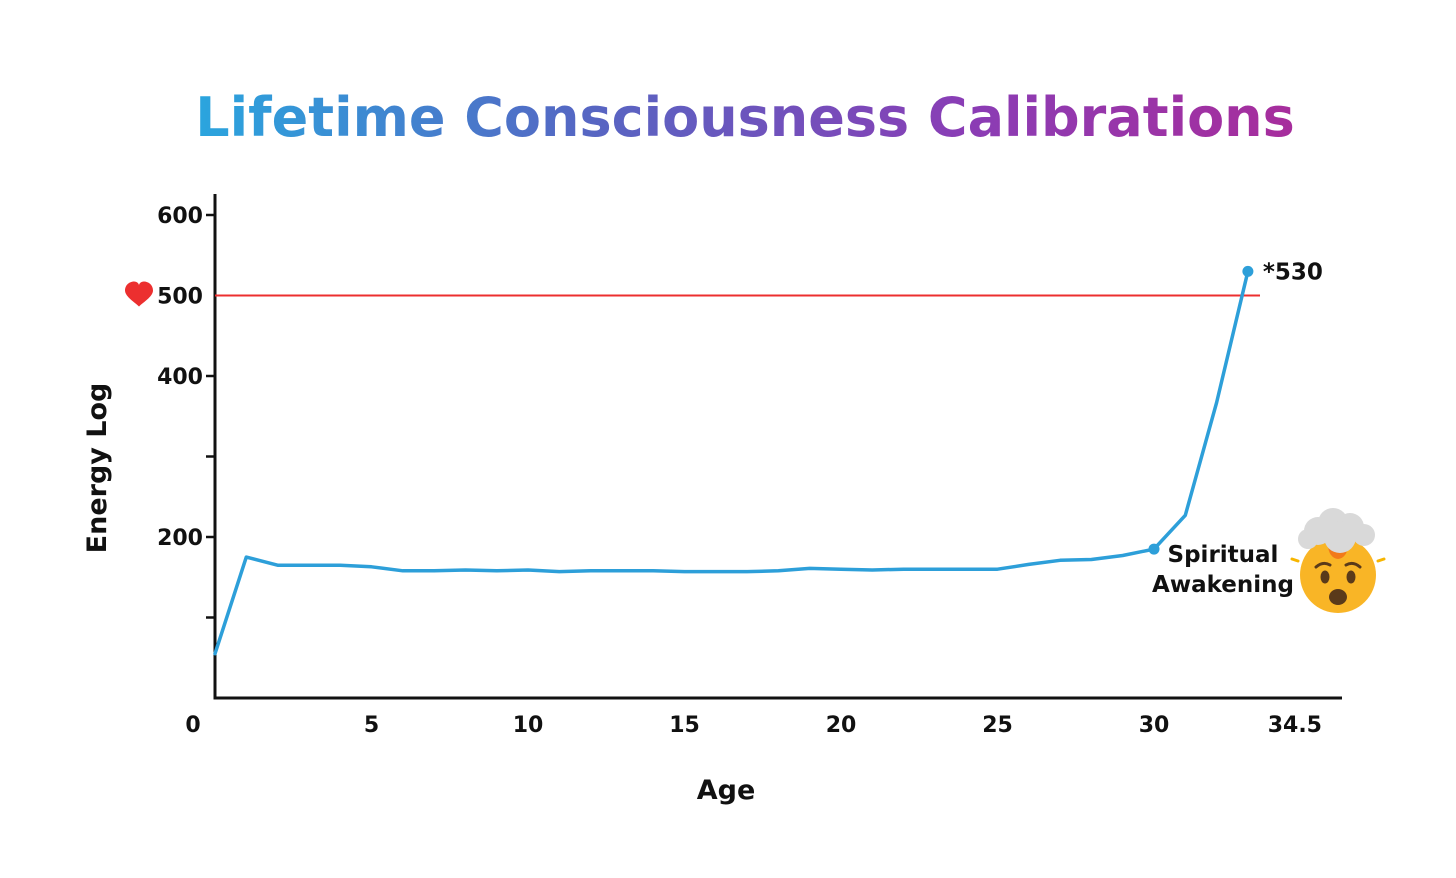  What do you see at coordinates (1295, 725) in the screenshot?
I see `x-tick-label: 34.5` at bounding box center [1295, 725].